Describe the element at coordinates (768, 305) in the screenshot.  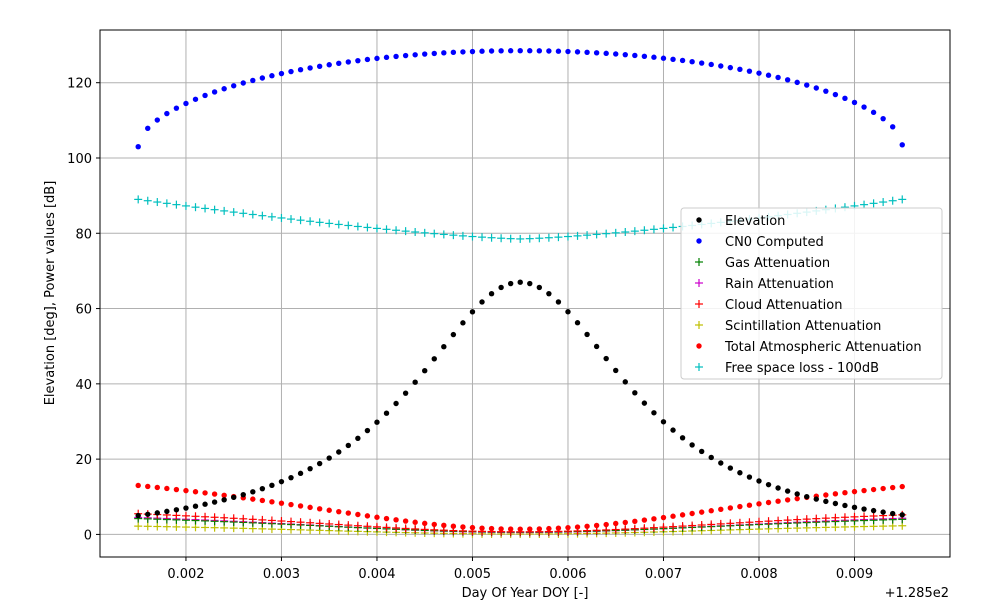
I see `legend-item: Cloud Attenuation` at that location.